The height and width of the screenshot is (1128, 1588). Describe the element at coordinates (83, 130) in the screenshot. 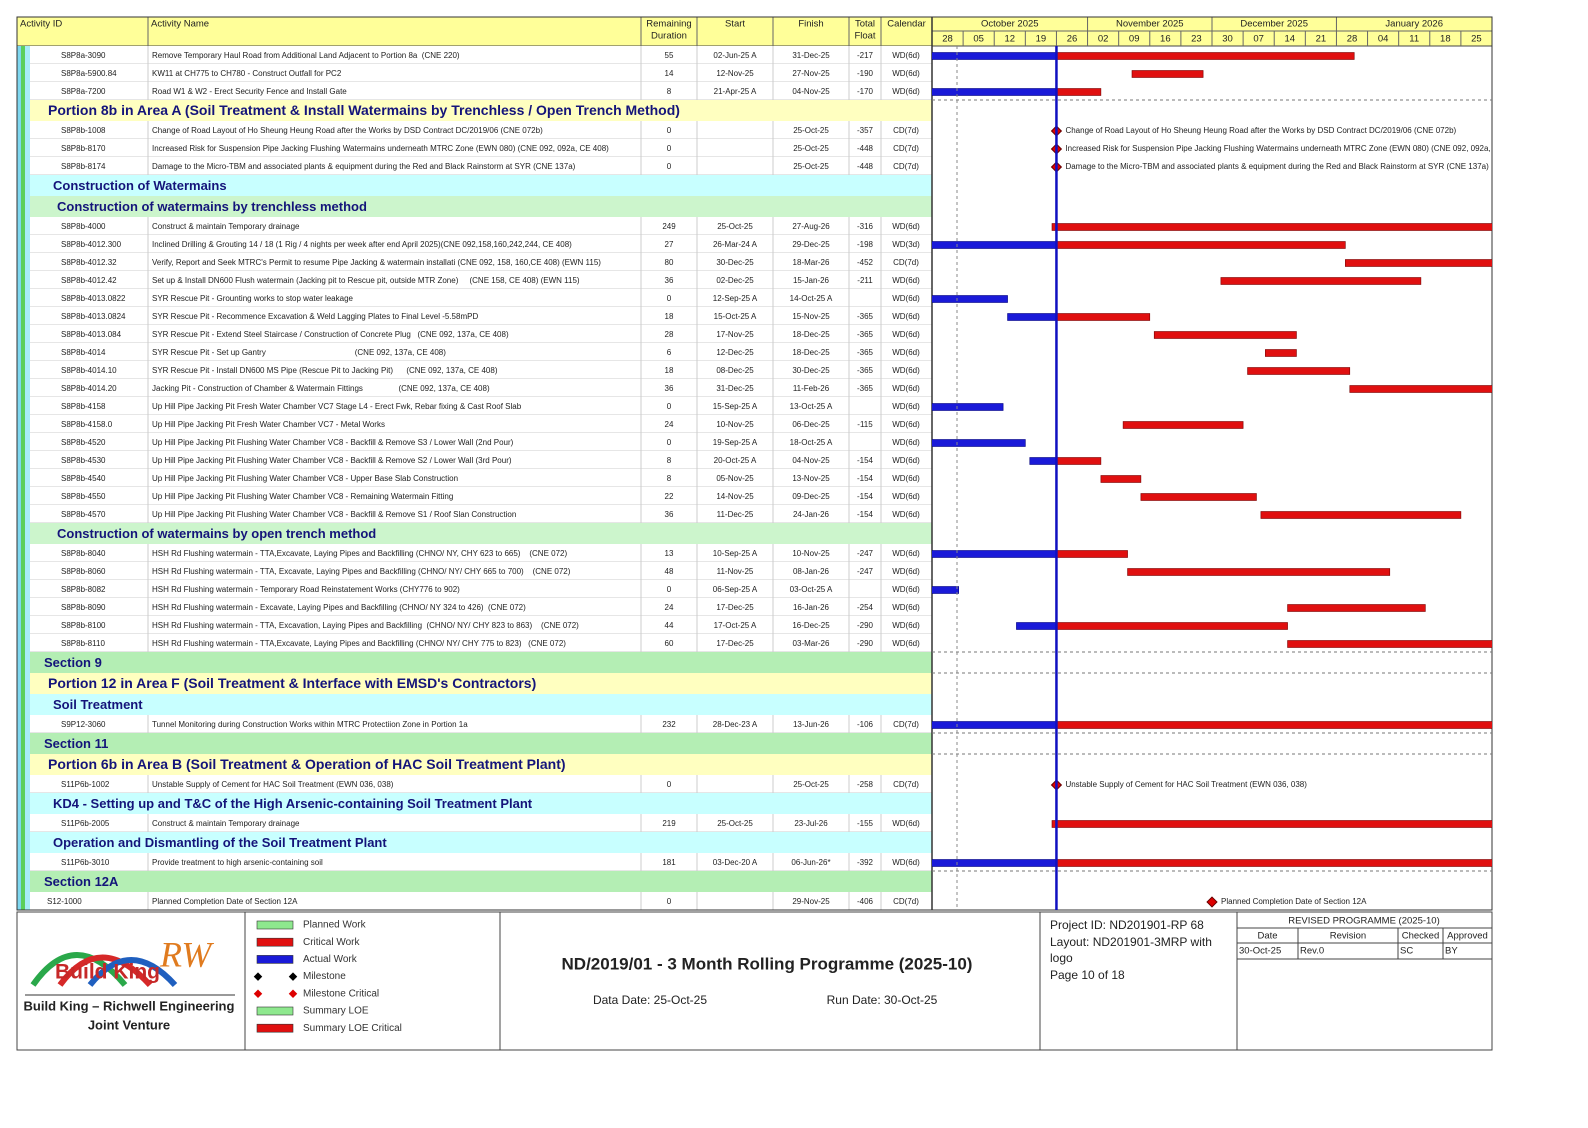

I see `activity-id: S8P8b-1008` at that location.